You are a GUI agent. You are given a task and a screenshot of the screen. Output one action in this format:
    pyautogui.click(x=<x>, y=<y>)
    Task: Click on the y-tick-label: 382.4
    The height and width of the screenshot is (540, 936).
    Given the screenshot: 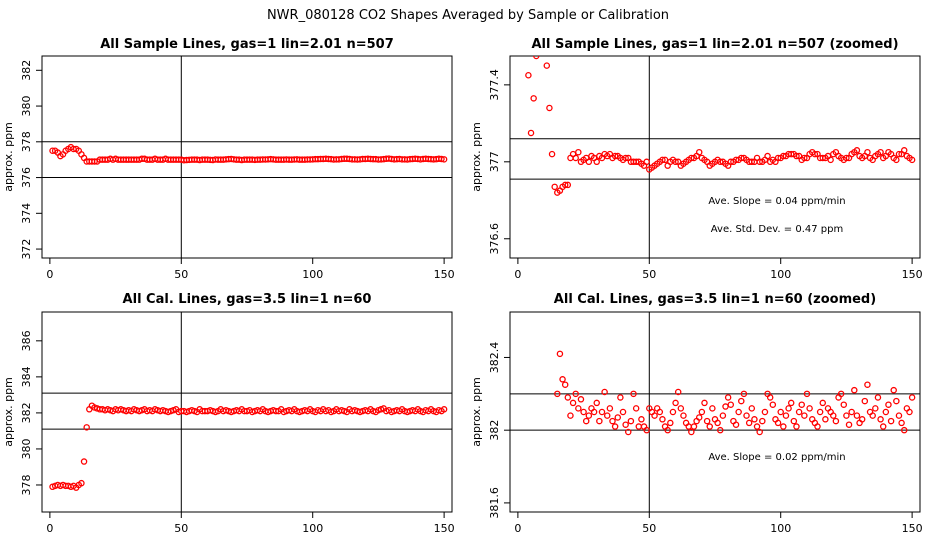 What is the action you would take?
    pyautogui.click(x=494, y=358)
    